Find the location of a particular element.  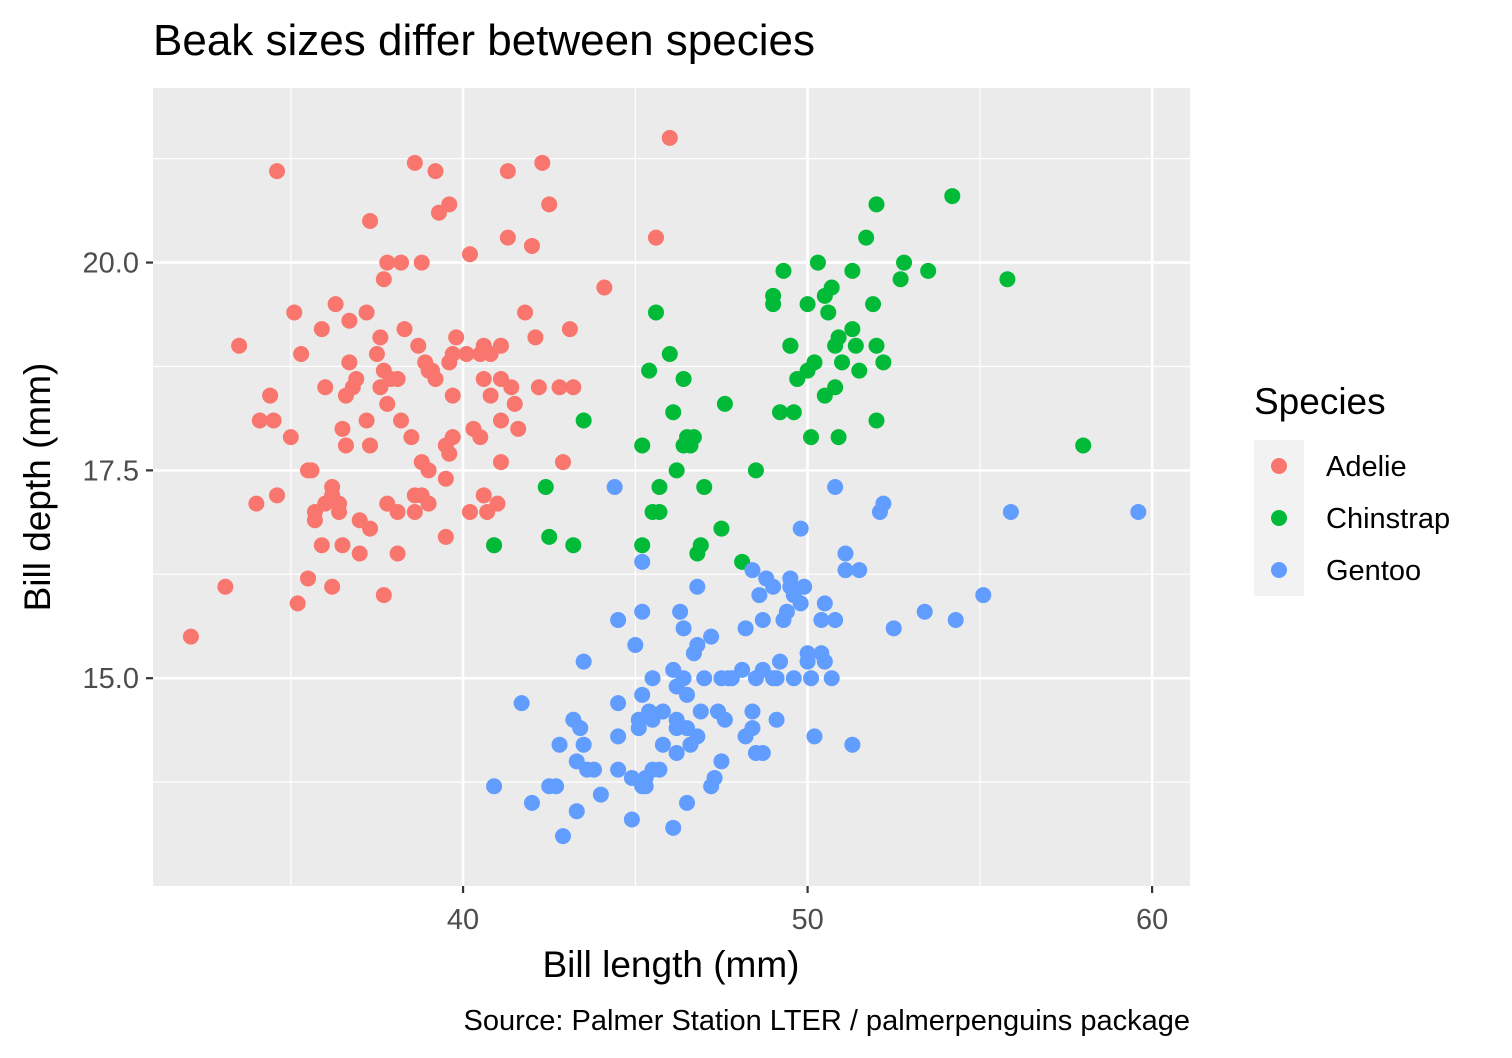

legend-marker-adelie is located at coordinates (1279, 466).